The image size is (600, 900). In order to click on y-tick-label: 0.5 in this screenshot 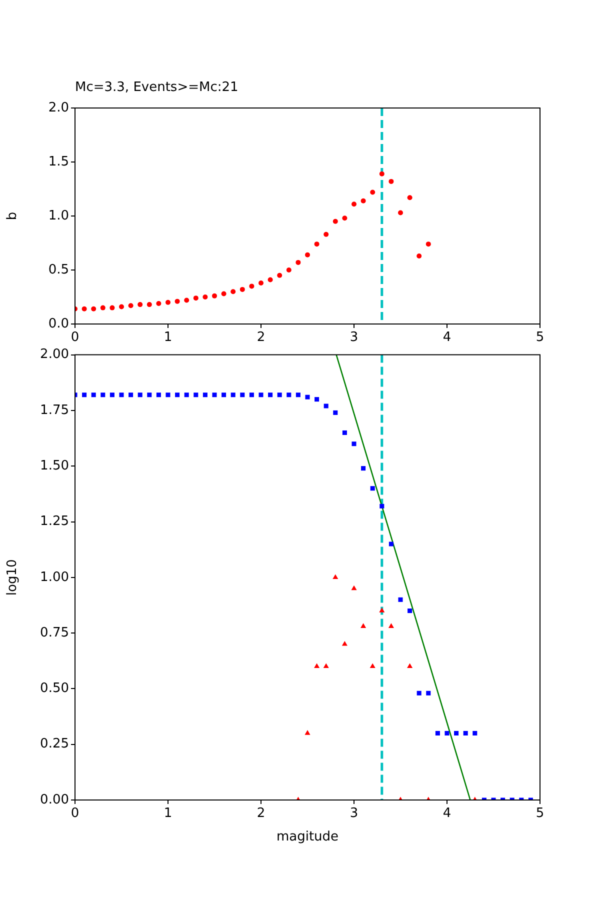, I will do `click(58, 270)`.